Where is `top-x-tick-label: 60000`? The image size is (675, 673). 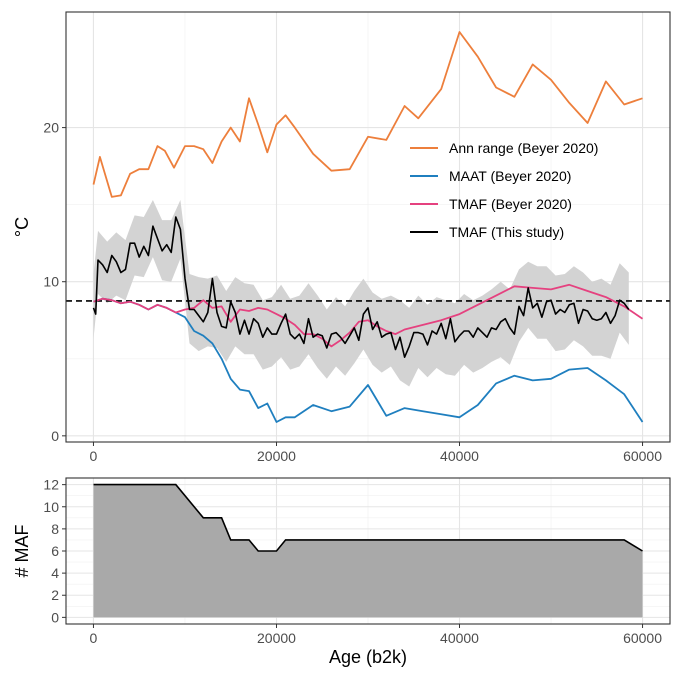
top-x-tick-label: 60000 is located at coordinates (642, 456).